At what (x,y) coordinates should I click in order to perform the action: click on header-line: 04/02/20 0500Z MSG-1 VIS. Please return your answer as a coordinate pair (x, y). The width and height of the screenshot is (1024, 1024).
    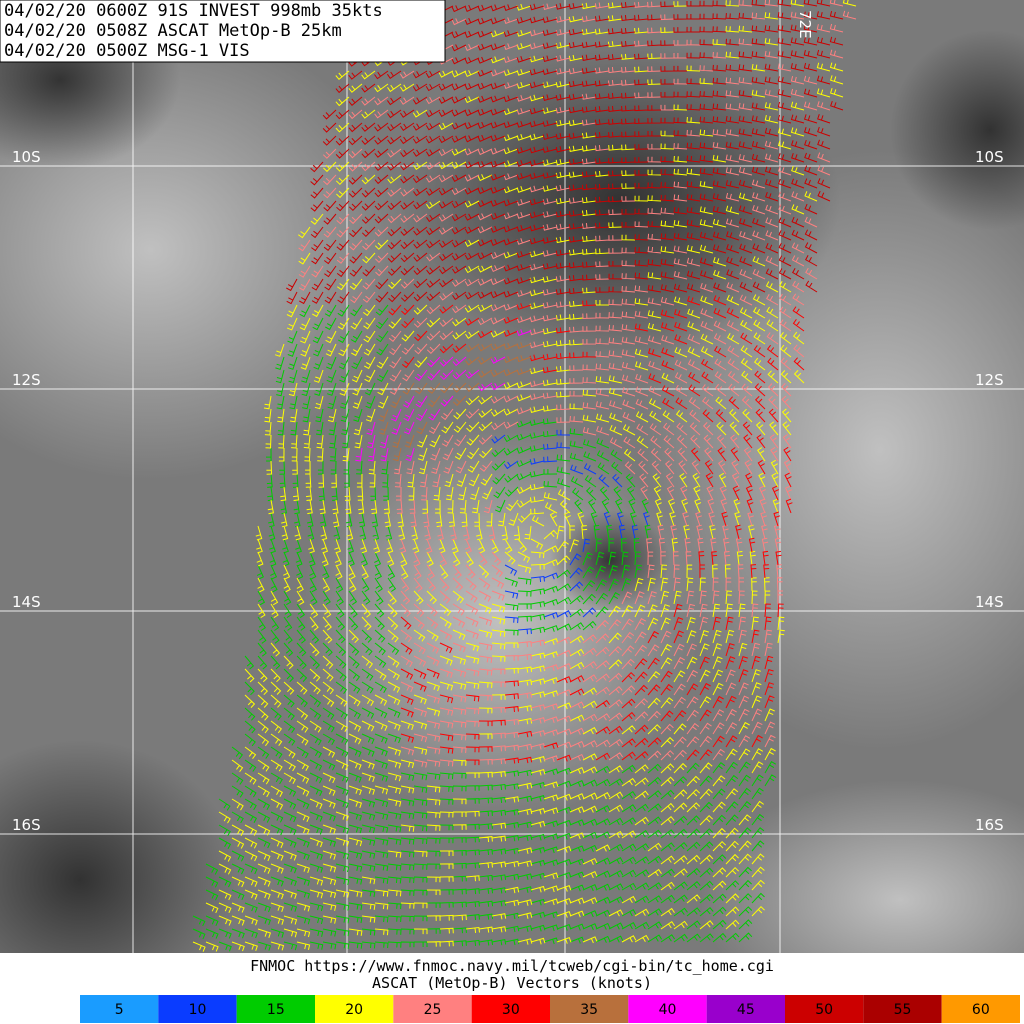
    Looking at the image, I should click on (127, 51).